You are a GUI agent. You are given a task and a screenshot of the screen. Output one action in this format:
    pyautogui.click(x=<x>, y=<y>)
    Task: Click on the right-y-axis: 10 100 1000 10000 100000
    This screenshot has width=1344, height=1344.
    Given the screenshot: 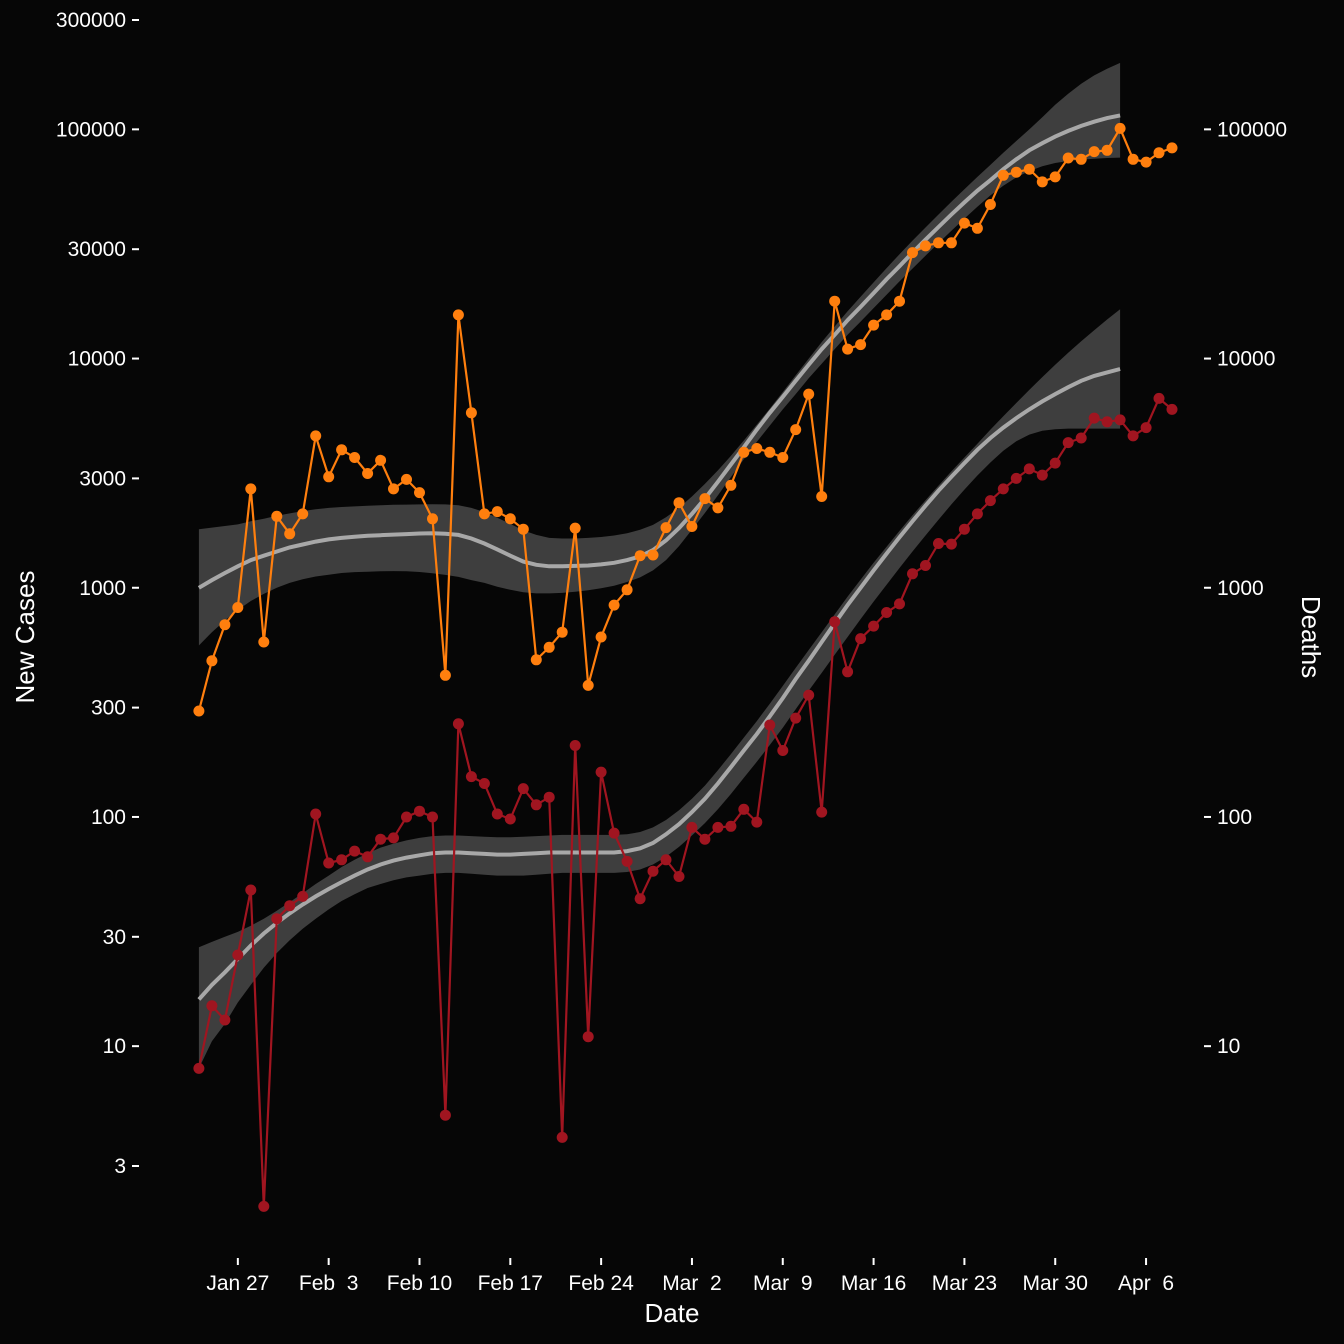 What is the action you would take?
    pyautogui.click(x=1245, y=588)
    